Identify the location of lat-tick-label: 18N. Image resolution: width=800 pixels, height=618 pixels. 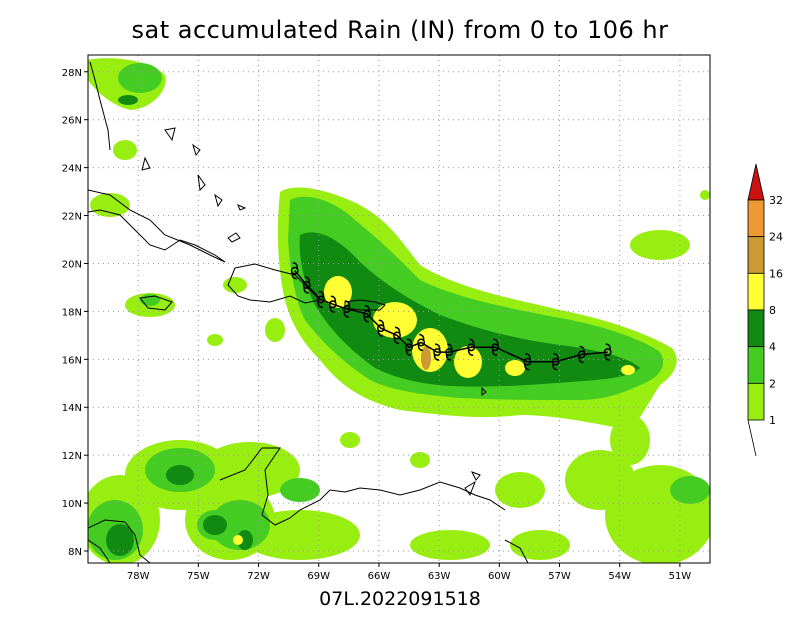
(72, 312).